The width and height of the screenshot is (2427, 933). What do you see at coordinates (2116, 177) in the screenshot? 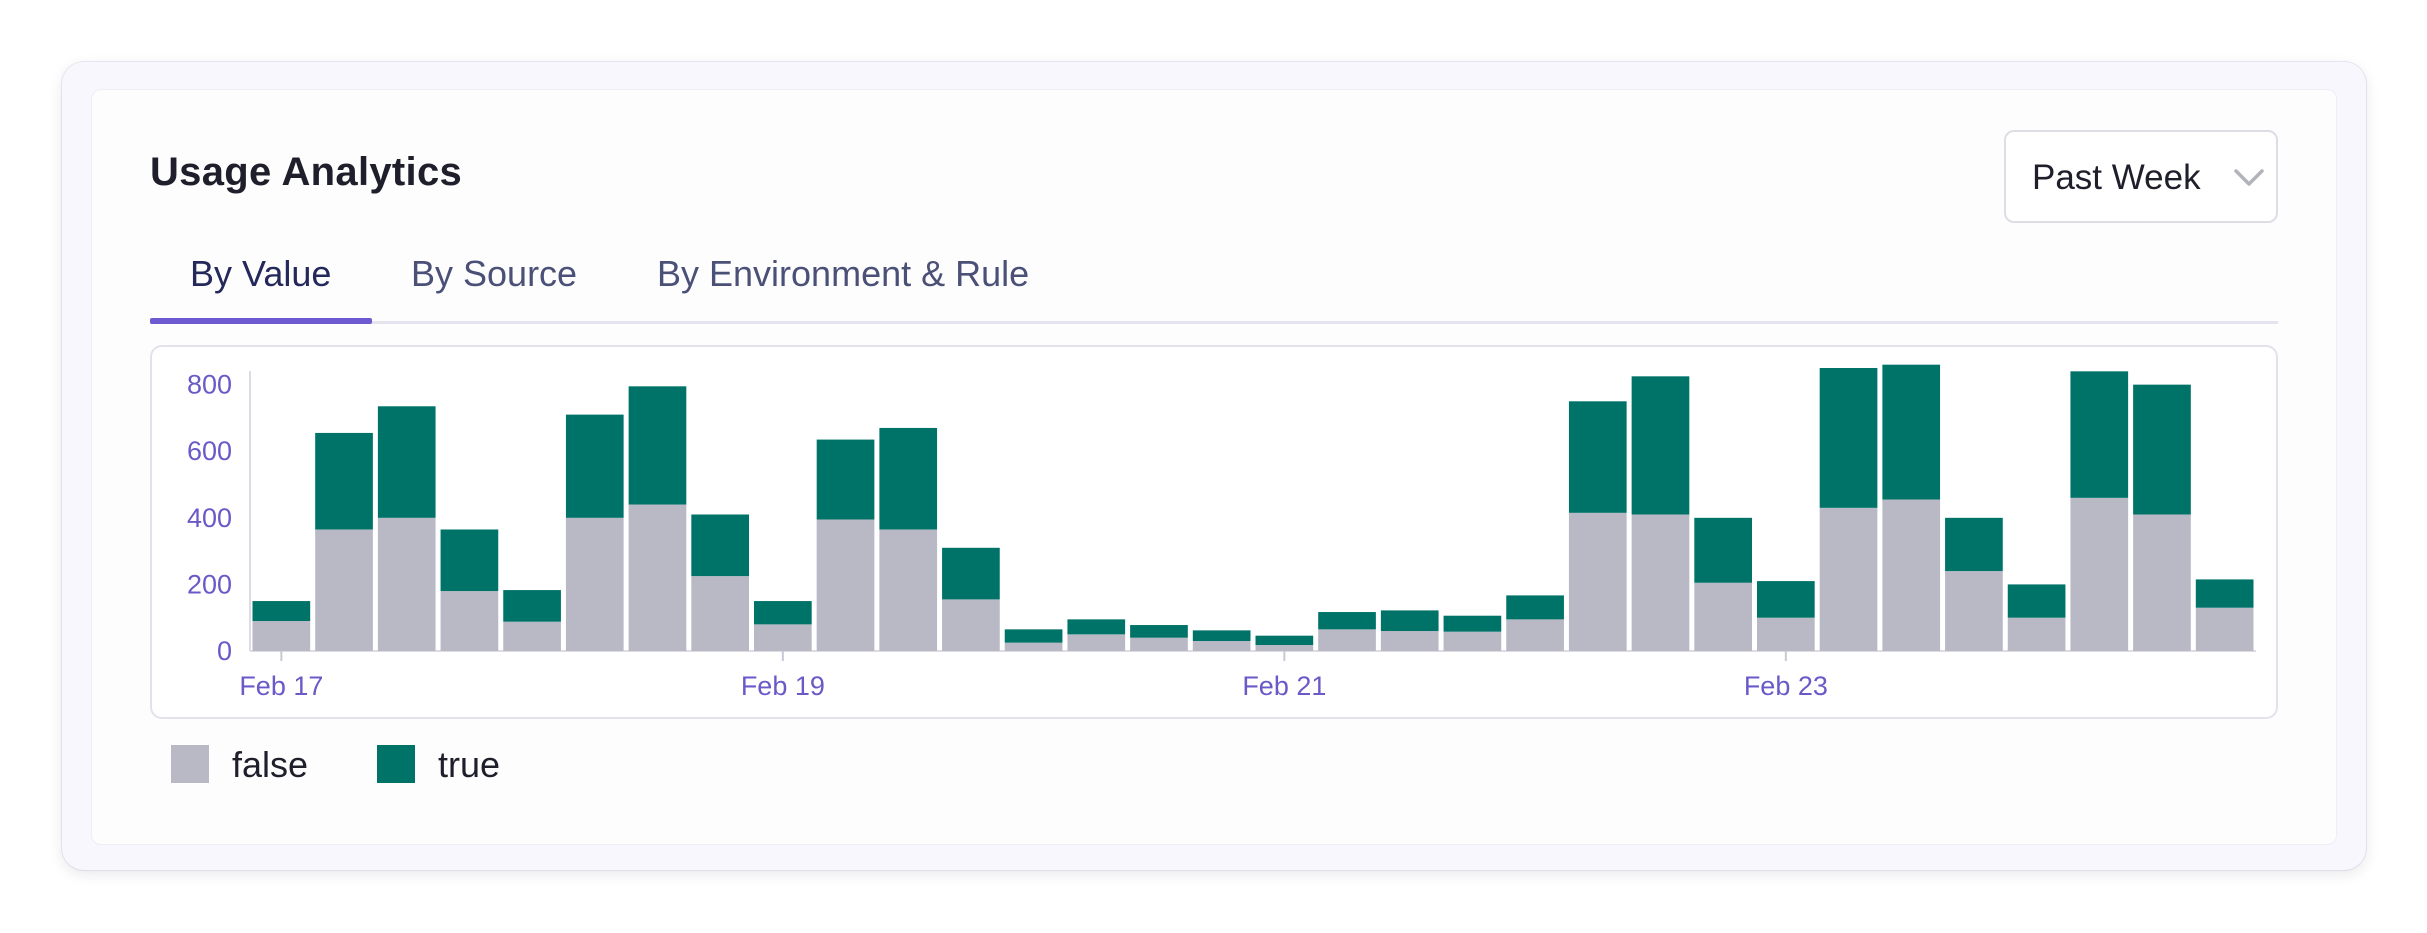
I see `time-range-value: Past Week` at bounding box center [2116, 177].